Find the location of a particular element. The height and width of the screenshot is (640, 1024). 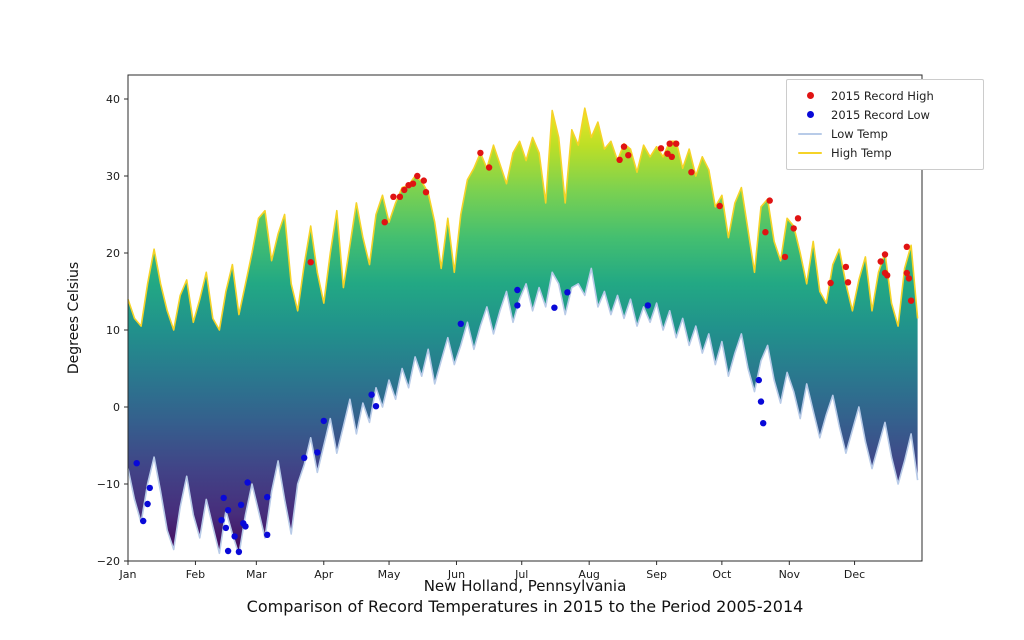

x-tick-label: Jul is located at coordinates (521, 574).